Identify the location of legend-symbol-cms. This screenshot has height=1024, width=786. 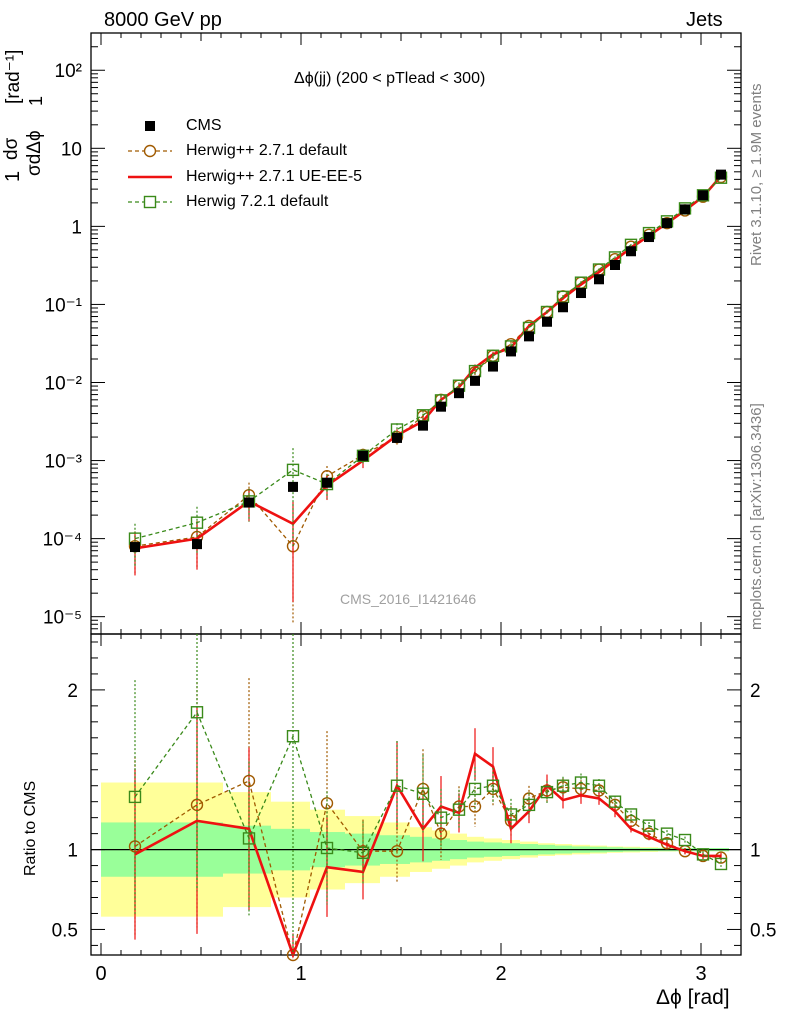
(150, 125).